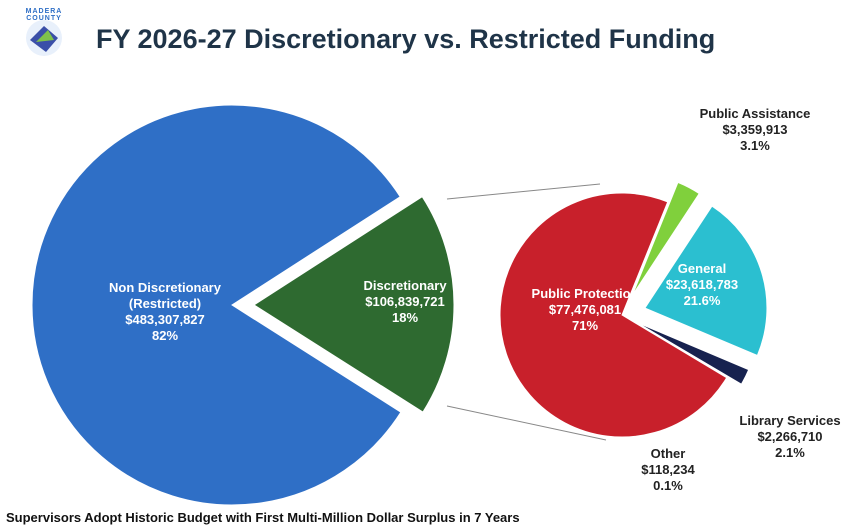  I want to click on slice-name: Library Services, so click(790, 420).